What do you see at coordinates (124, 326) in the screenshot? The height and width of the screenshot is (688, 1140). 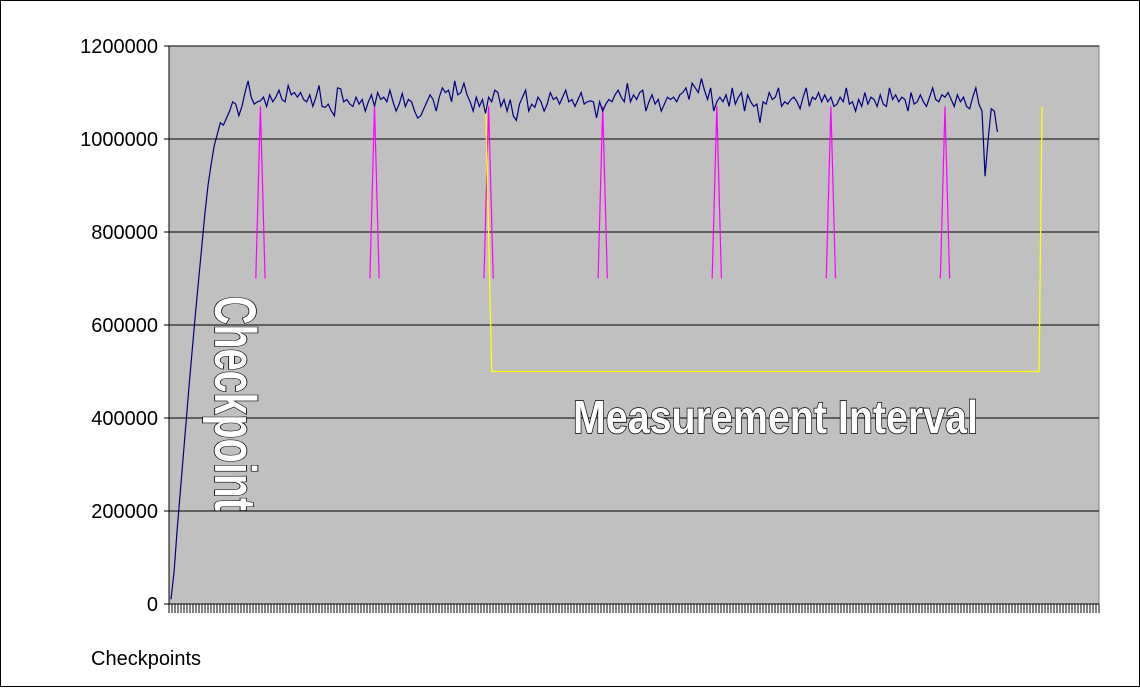 I see `y-tick-label: 600000` at bounding box center [124, 326].